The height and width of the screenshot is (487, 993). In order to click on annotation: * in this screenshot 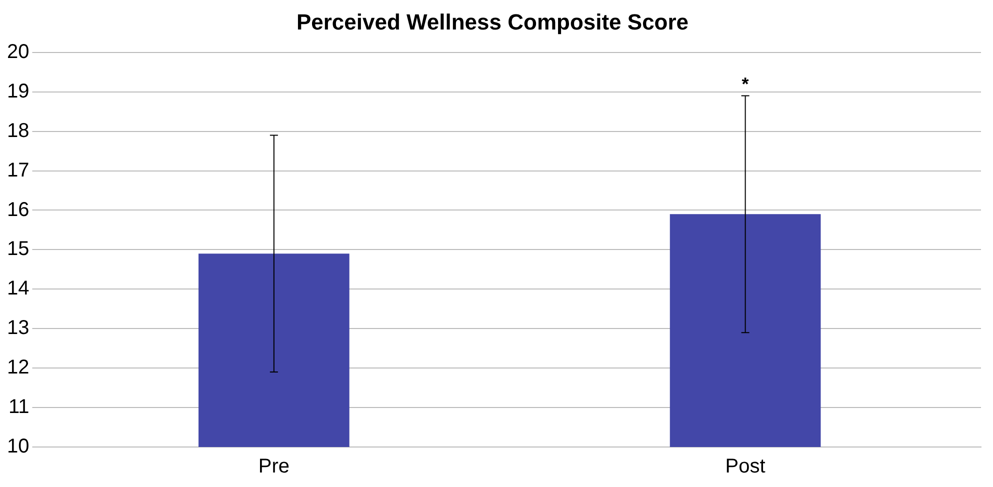, I will do `click(745, 84)`.